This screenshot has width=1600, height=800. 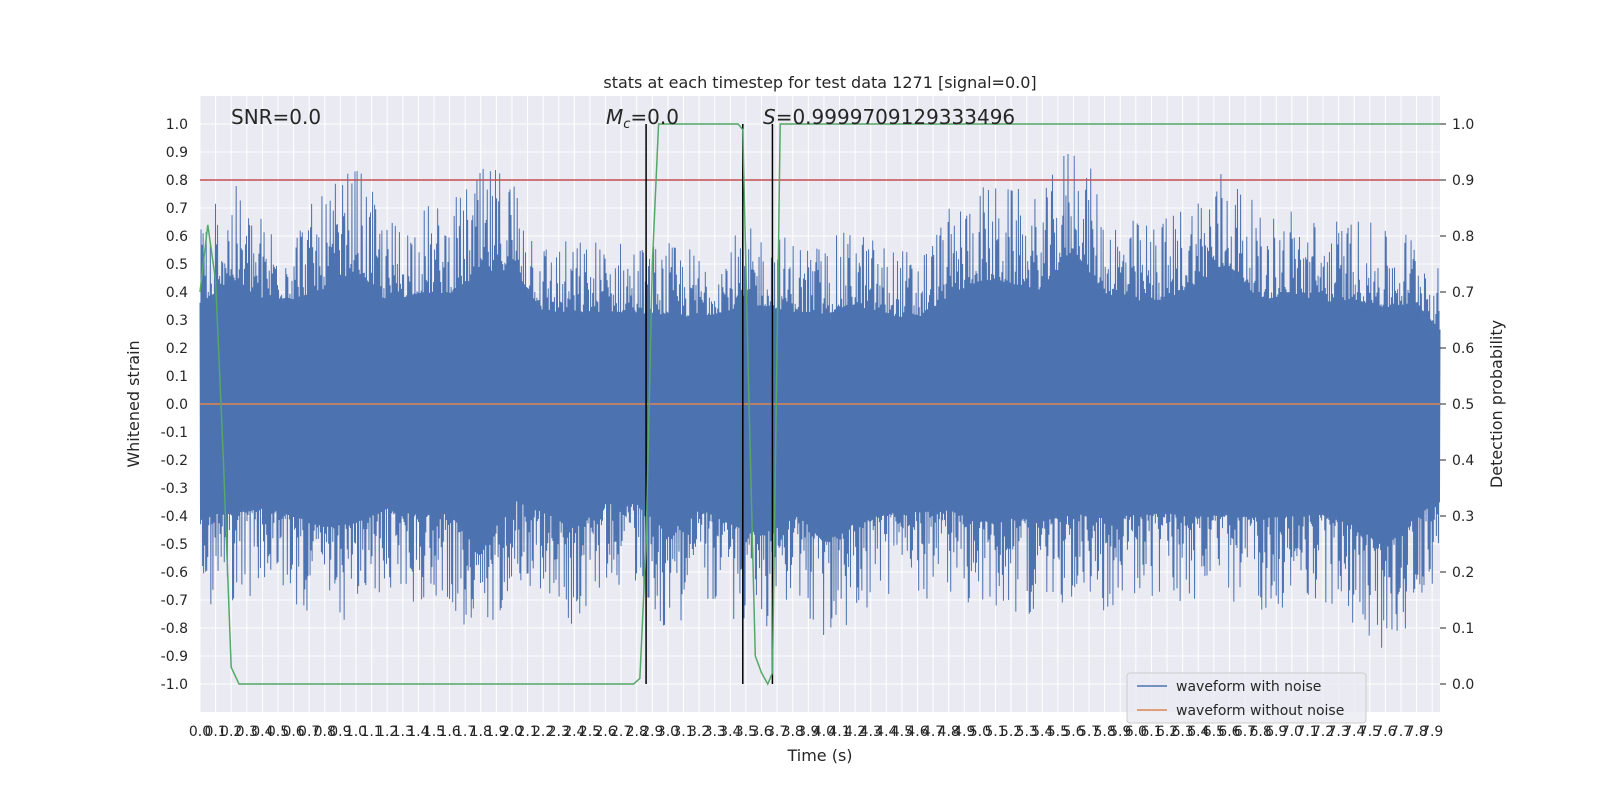 I want to click on x-tick-label: 1.1, so click(x=371, y=732).